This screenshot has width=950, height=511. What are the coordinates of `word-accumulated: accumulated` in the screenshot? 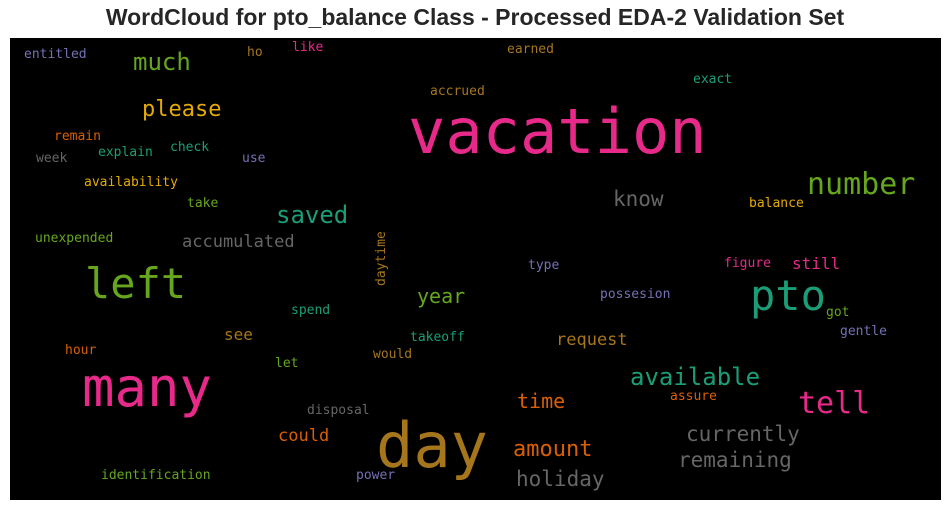 It's located at (238, 242).